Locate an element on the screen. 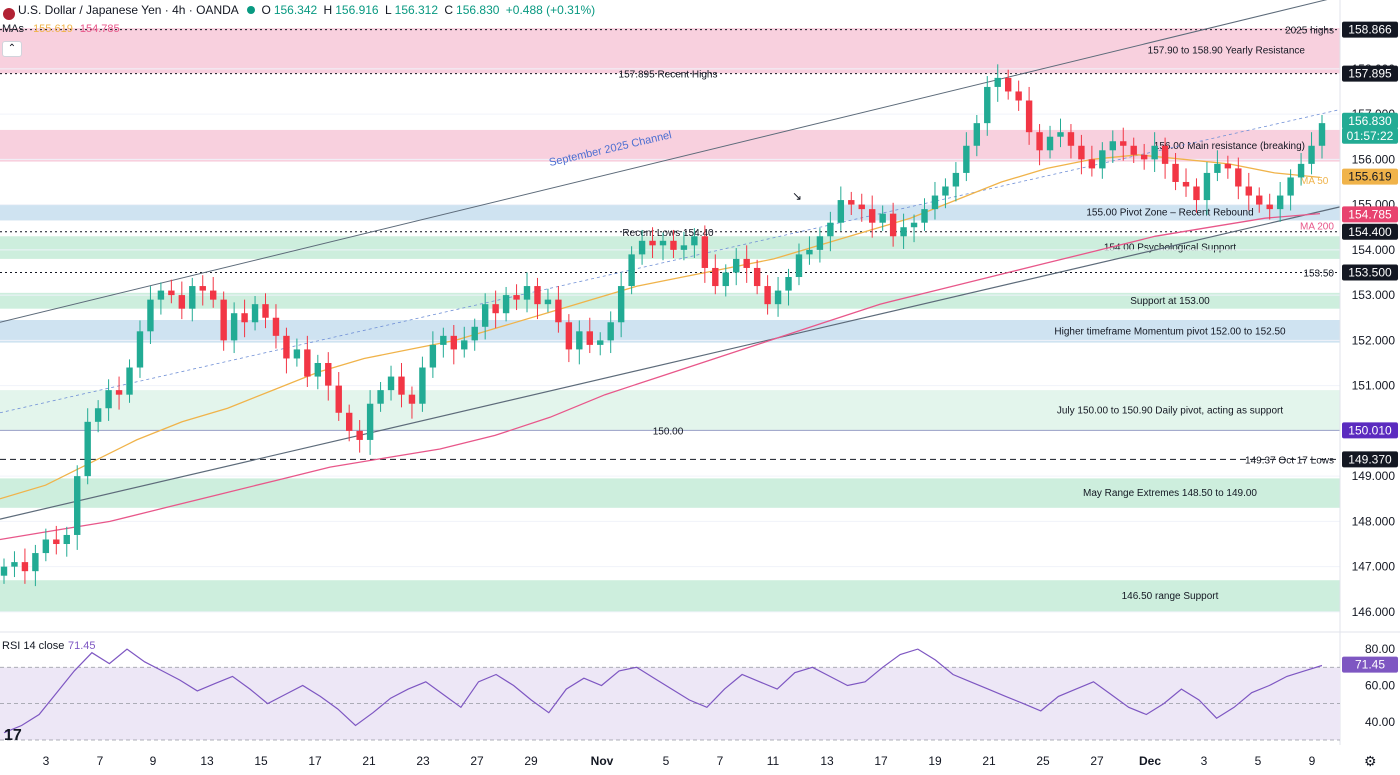  rsi-line is located at coordinates (663, 691).